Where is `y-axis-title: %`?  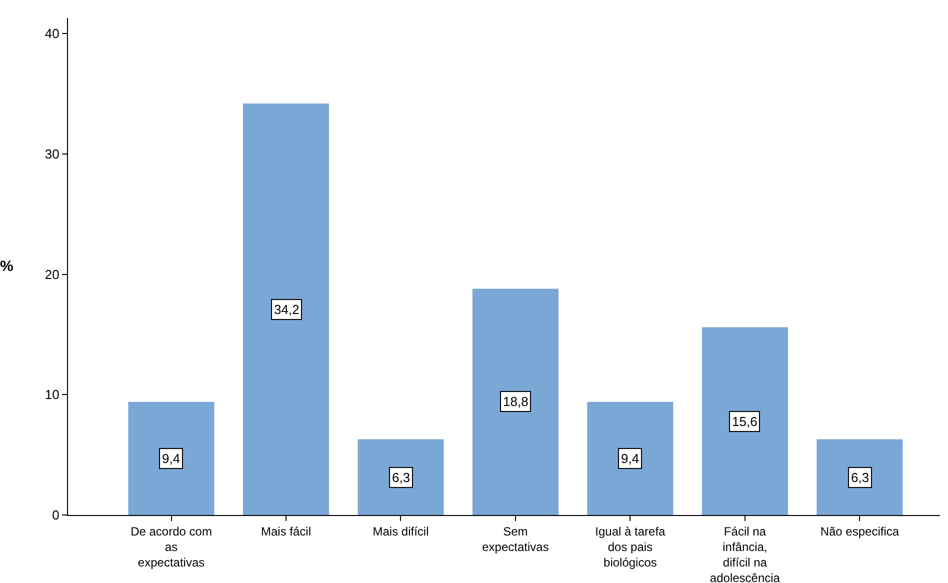
y-axis-title: % is located at coordinates (7, 266).